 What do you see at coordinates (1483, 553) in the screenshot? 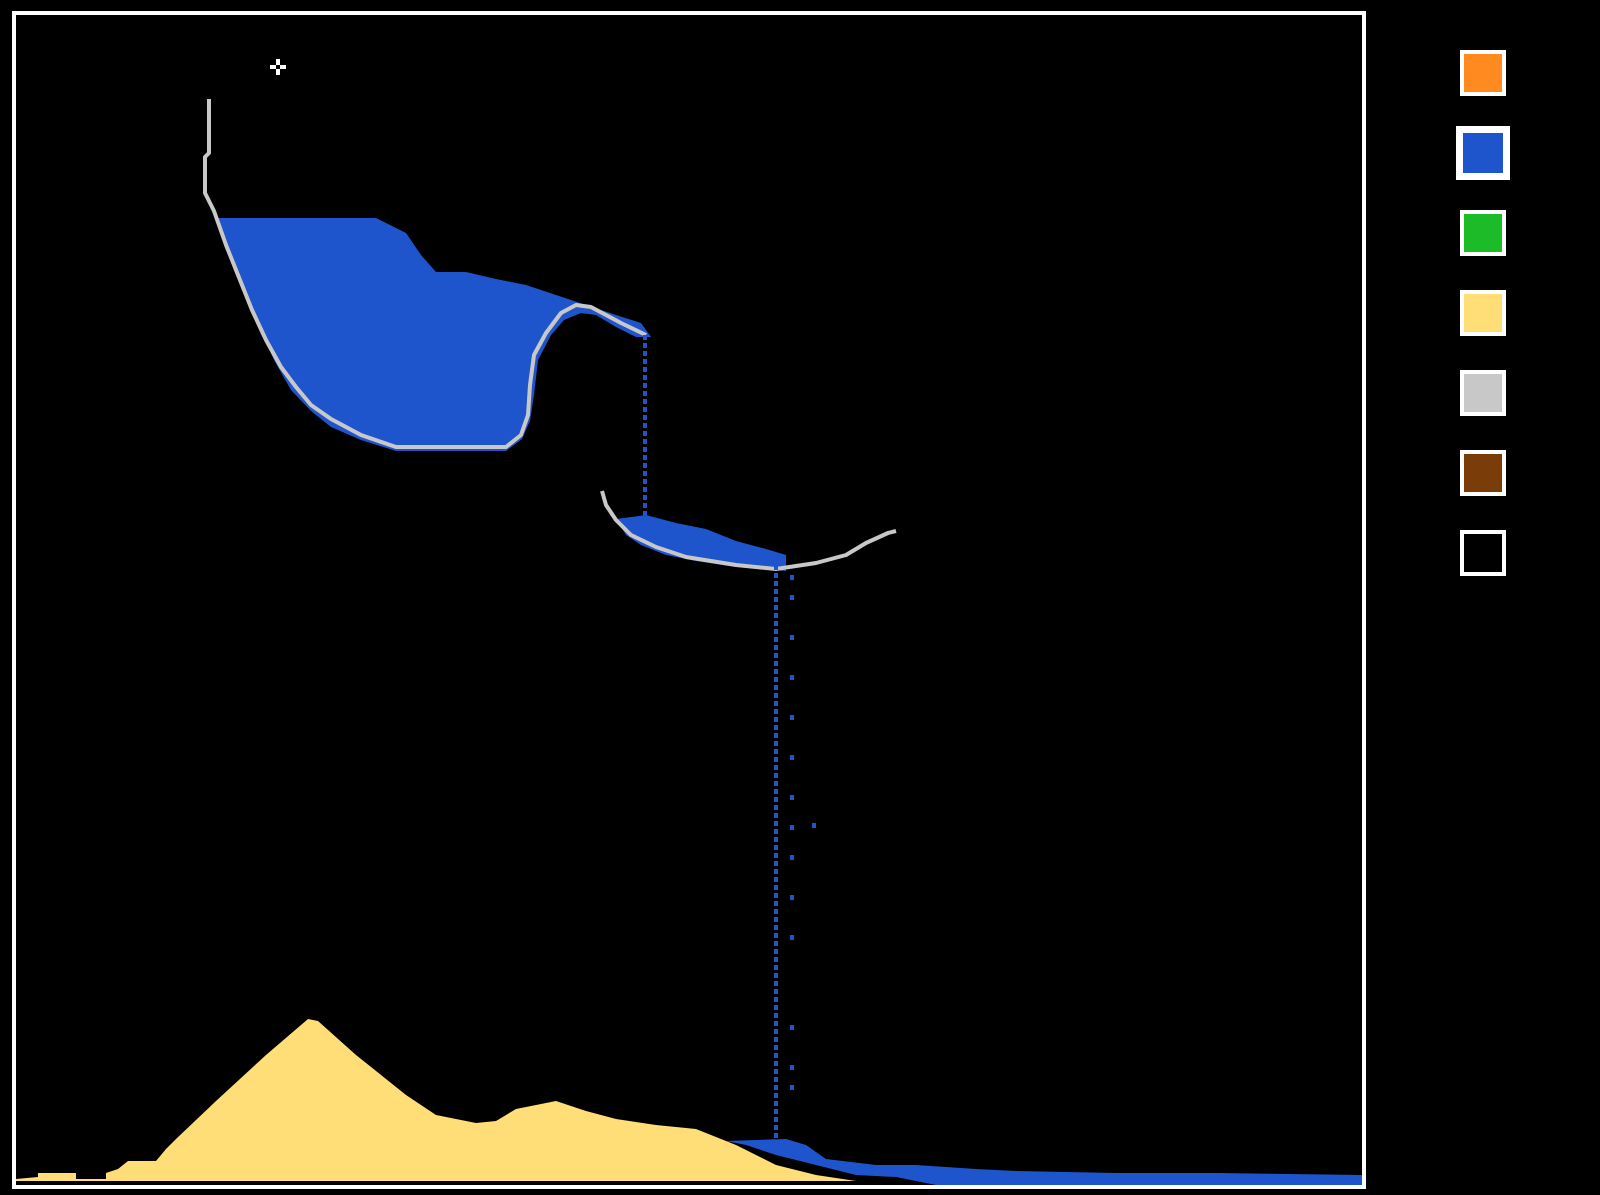
I see `eraser-icon` at bounding box center [1483, 553].